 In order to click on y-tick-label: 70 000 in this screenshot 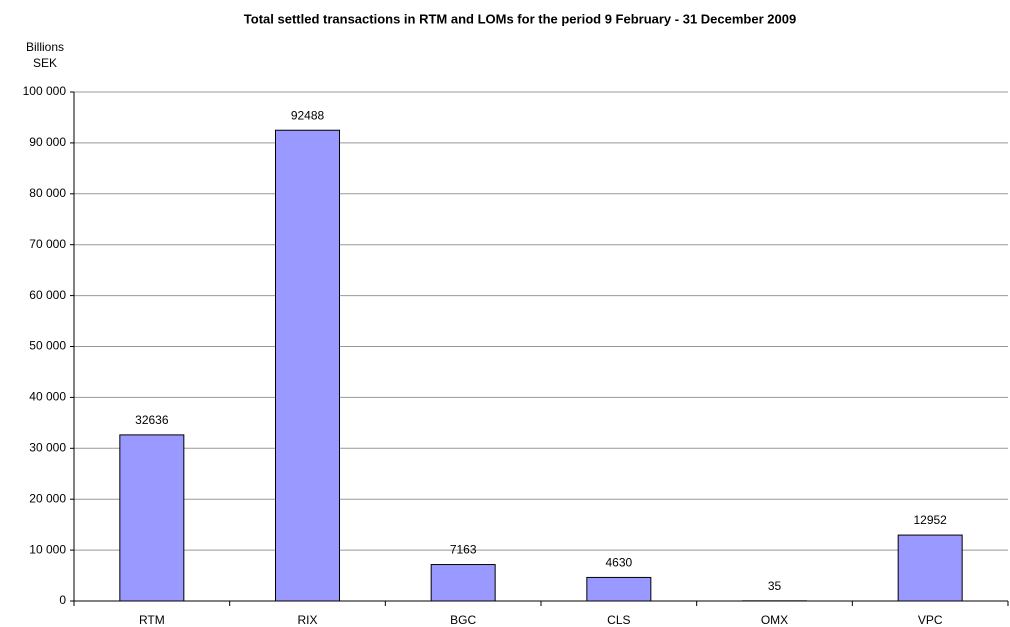, I will do `click(47, 244)`.